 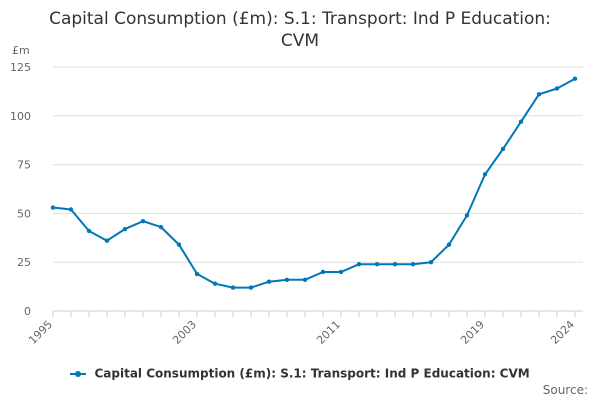 What do you see at coordinates (184, 332) in the screenshot?
I see `x-tick-label-2003: 2003` at bounding box center [184, 332].